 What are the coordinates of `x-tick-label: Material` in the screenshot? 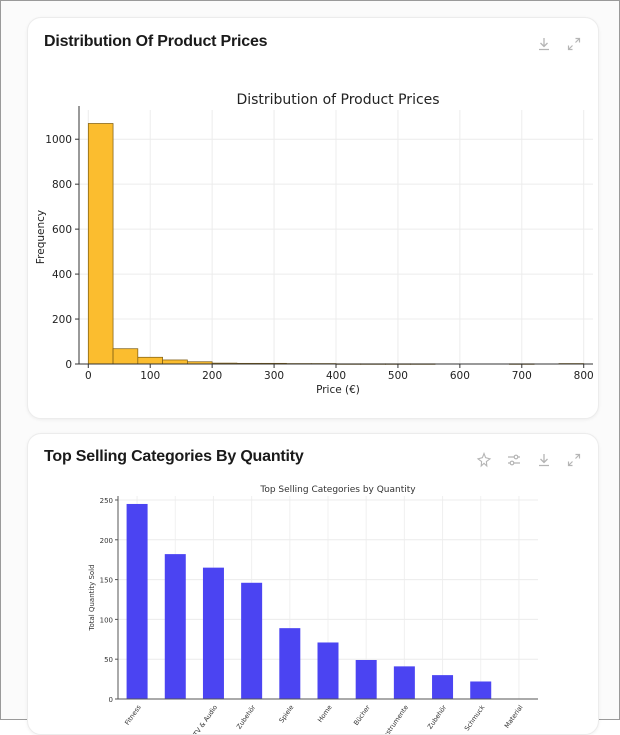 It's located at (514, 716).